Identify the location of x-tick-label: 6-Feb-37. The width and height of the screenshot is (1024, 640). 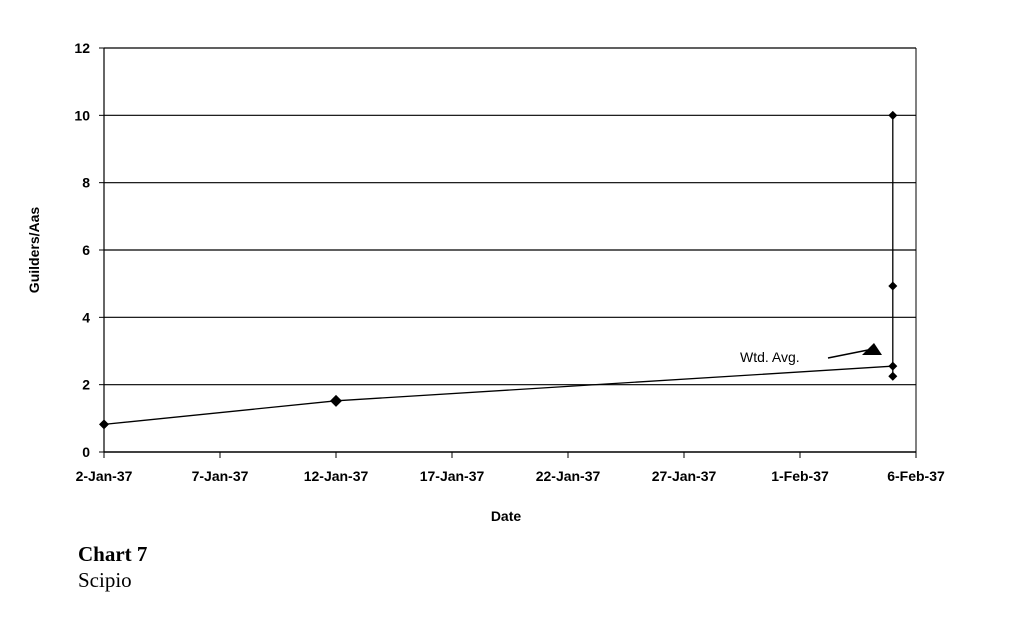
(916, 476).